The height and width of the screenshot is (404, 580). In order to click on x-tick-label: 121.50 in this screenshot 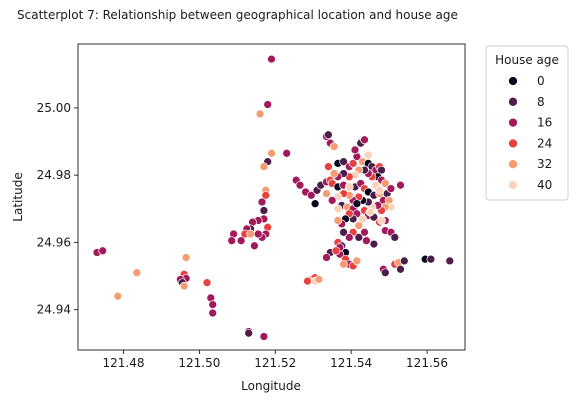, I will do `click(199, 363)`.